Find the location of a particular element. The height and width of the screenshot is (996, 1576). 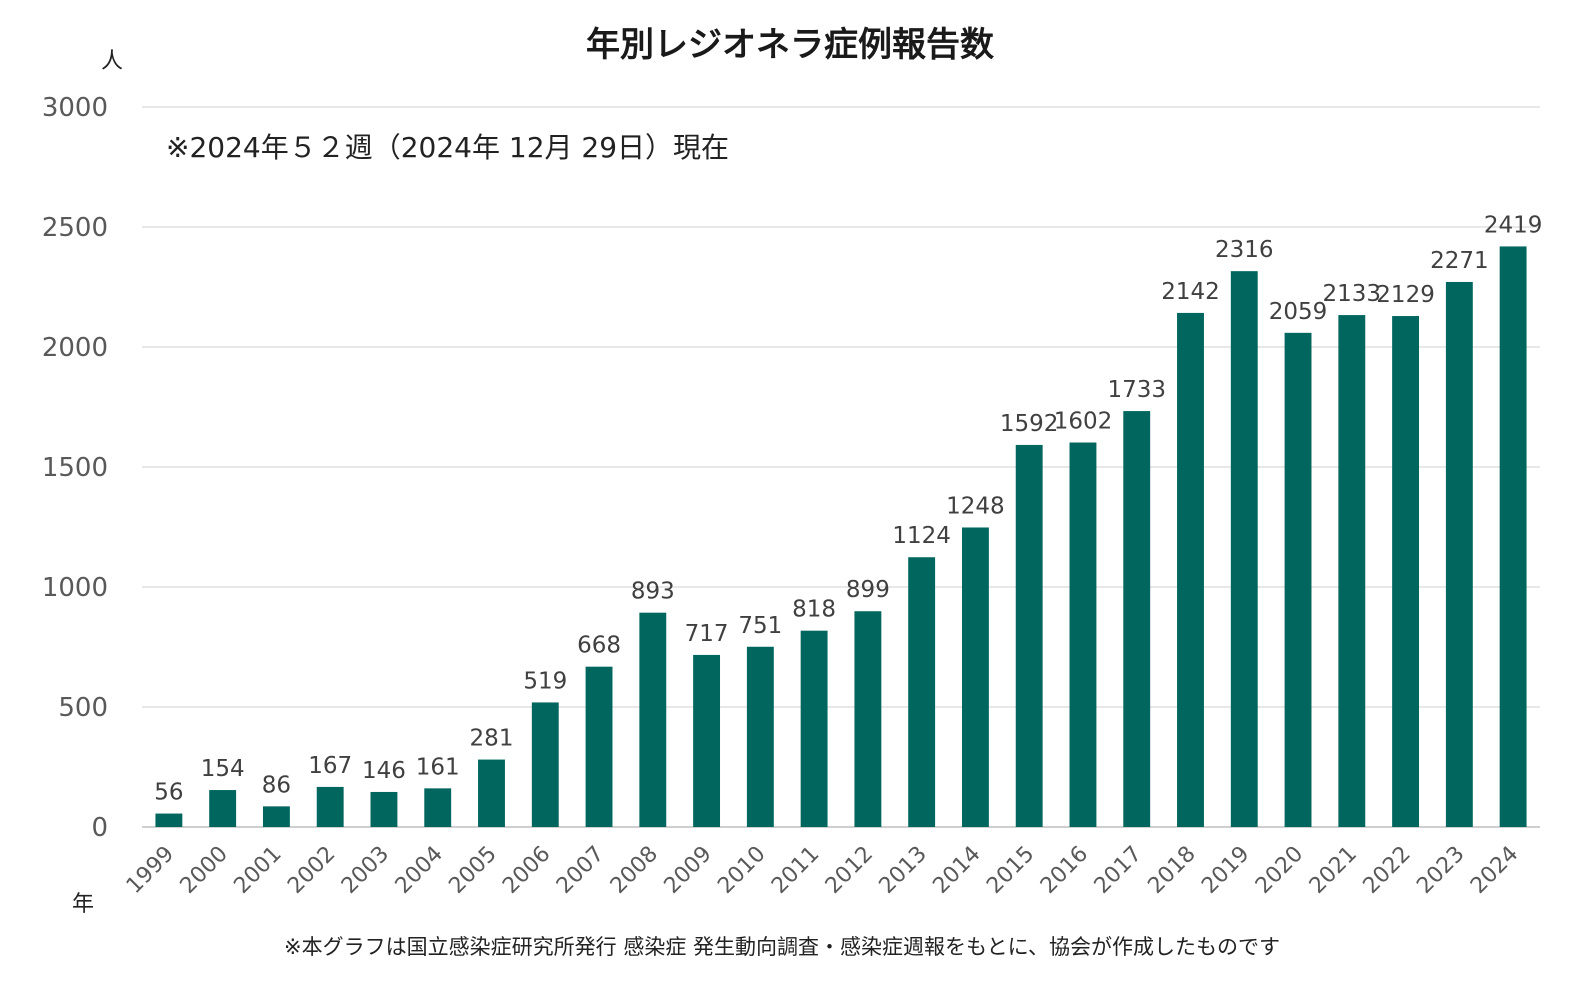

bar-2011 is located at coordinates (814, 728).